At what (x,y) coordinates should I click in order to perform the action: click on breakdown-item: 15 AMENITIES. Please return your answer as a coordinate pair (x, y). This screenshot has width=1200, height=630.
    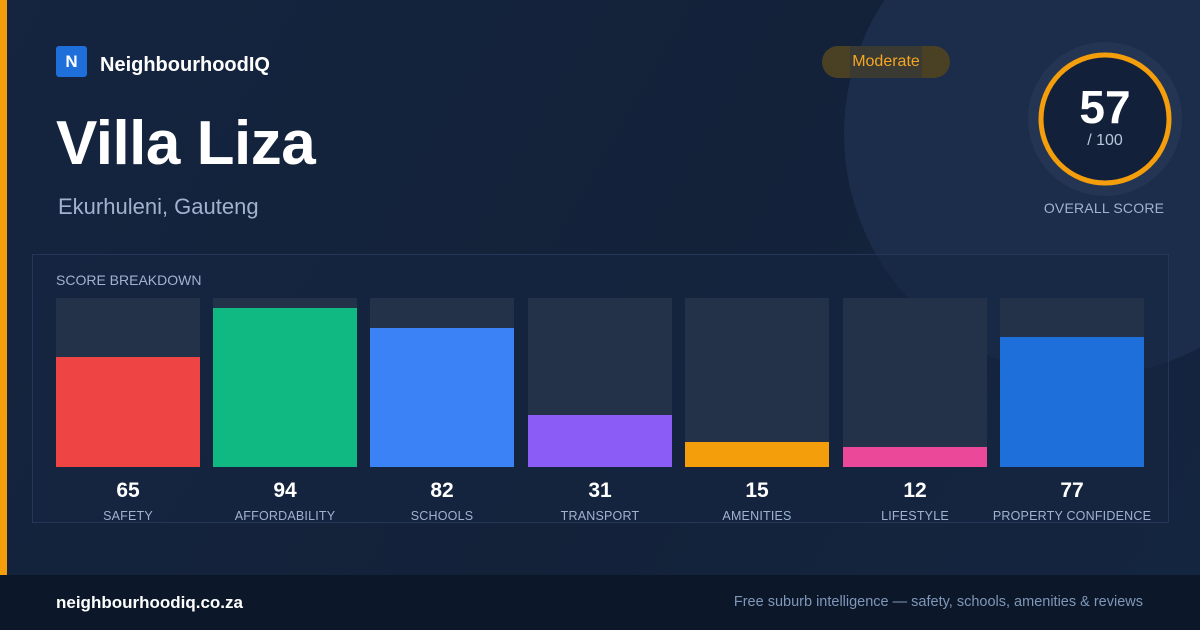
    Looking at the image, I should click on (757, 410).